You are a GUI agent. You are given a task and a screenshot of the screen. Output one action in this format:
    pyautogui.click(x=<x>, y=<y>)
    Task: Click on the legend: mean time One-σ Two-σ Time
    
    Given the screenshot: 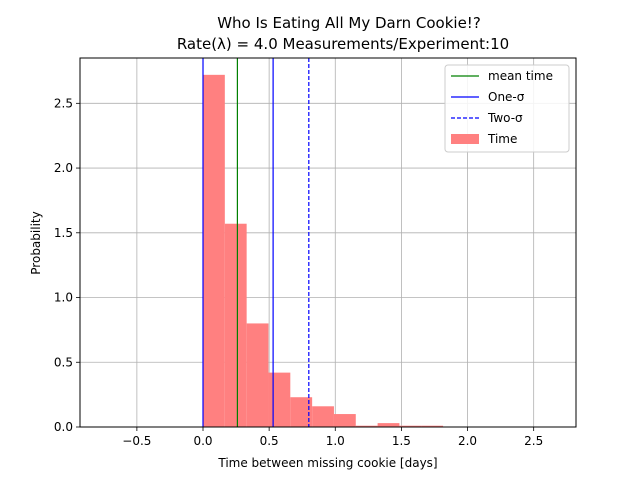 What is the action you would take?
    pyautogui.click(x=507, y=108)
    